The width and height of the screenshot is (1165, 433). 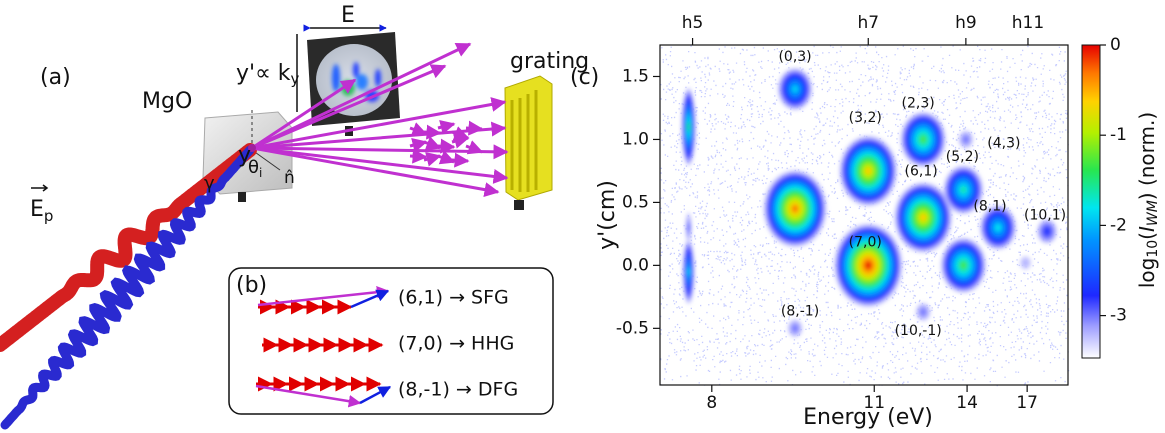 I want to click on focus, so click(x=252, y=148).